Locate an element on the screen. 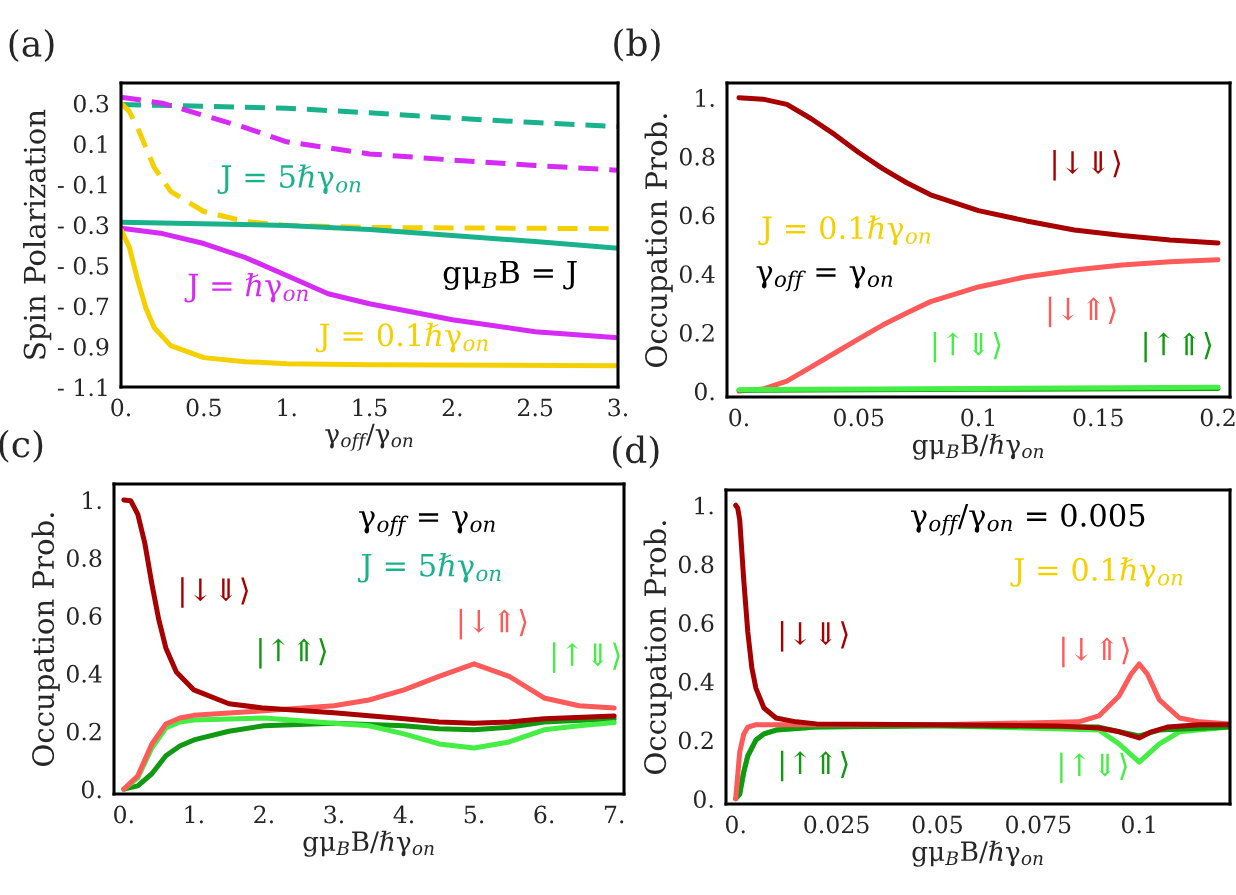  x-tick-label: 6. is located at coordinates (544, 814).